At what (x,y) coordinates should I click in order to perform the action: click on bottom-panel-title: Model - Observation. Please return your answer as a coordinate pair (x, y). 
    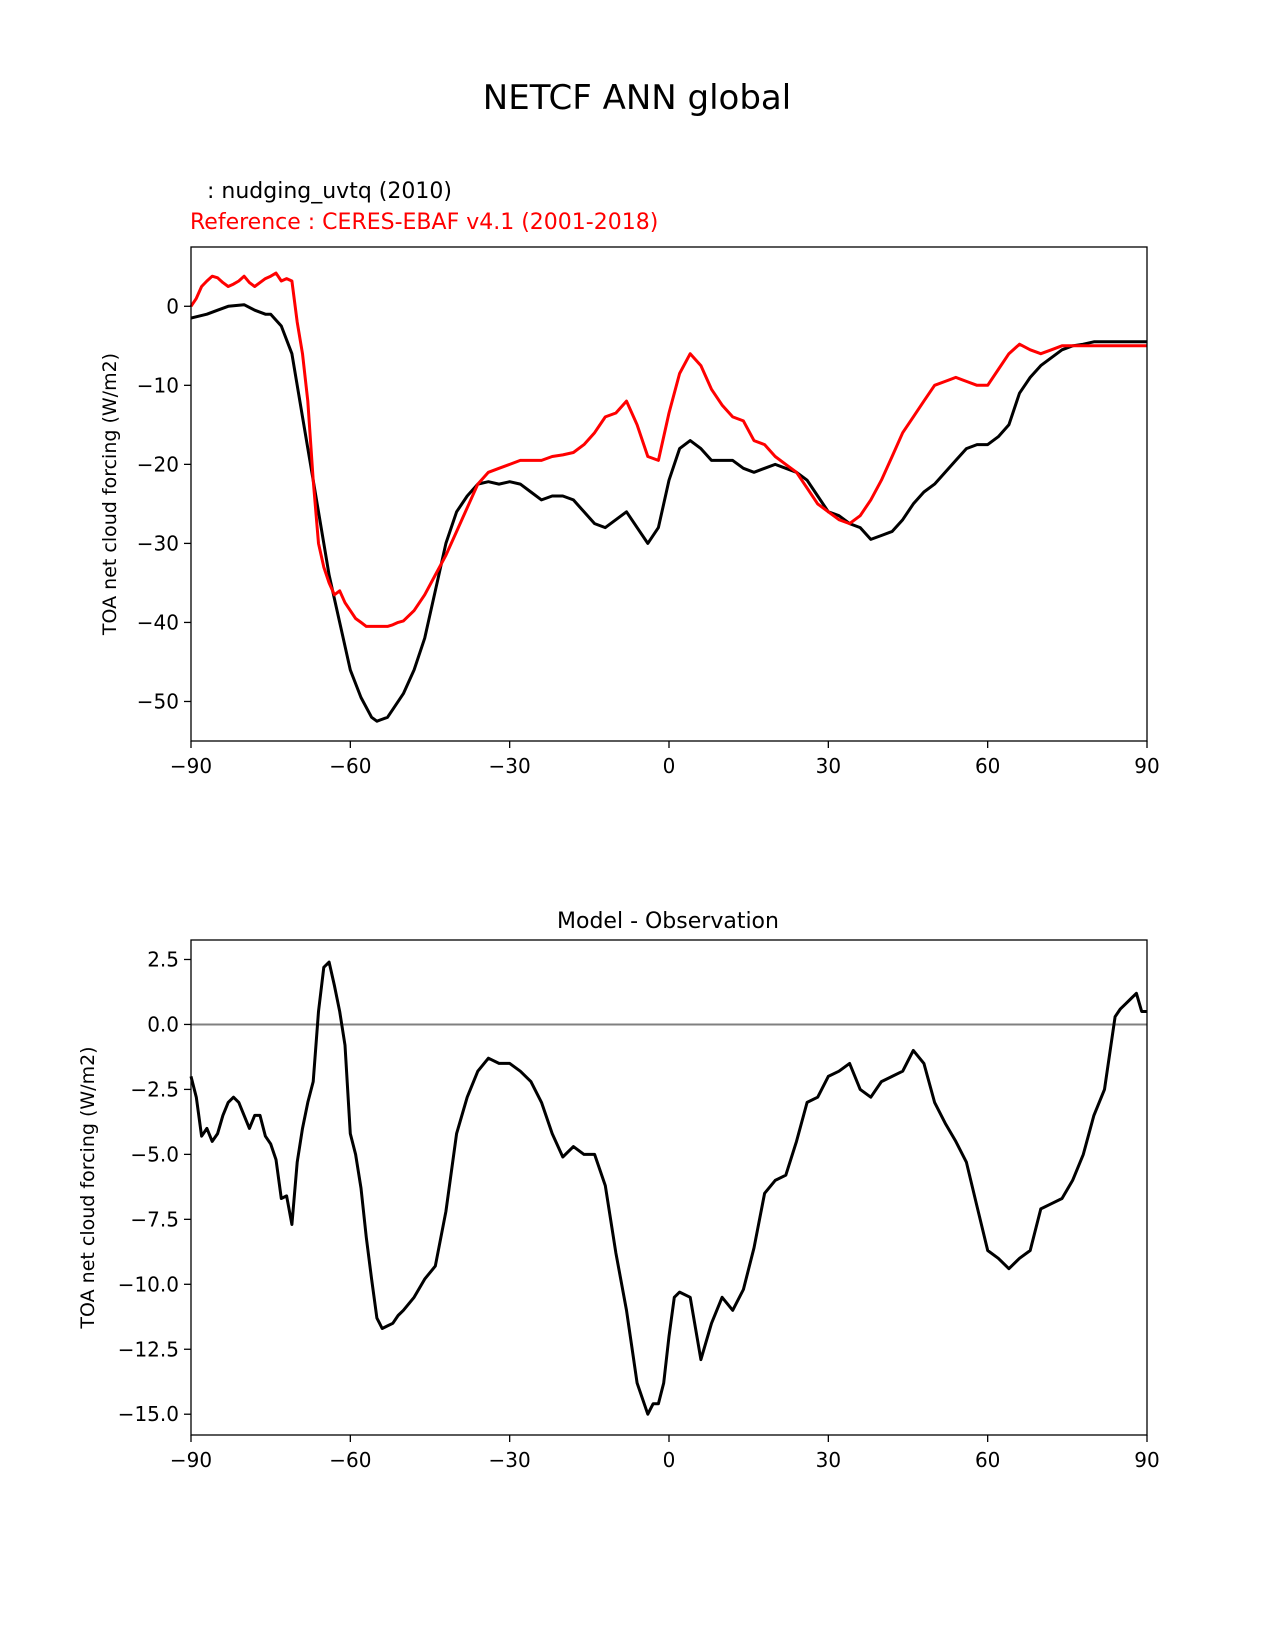
    Looking at the image, I should click on (668, 921).